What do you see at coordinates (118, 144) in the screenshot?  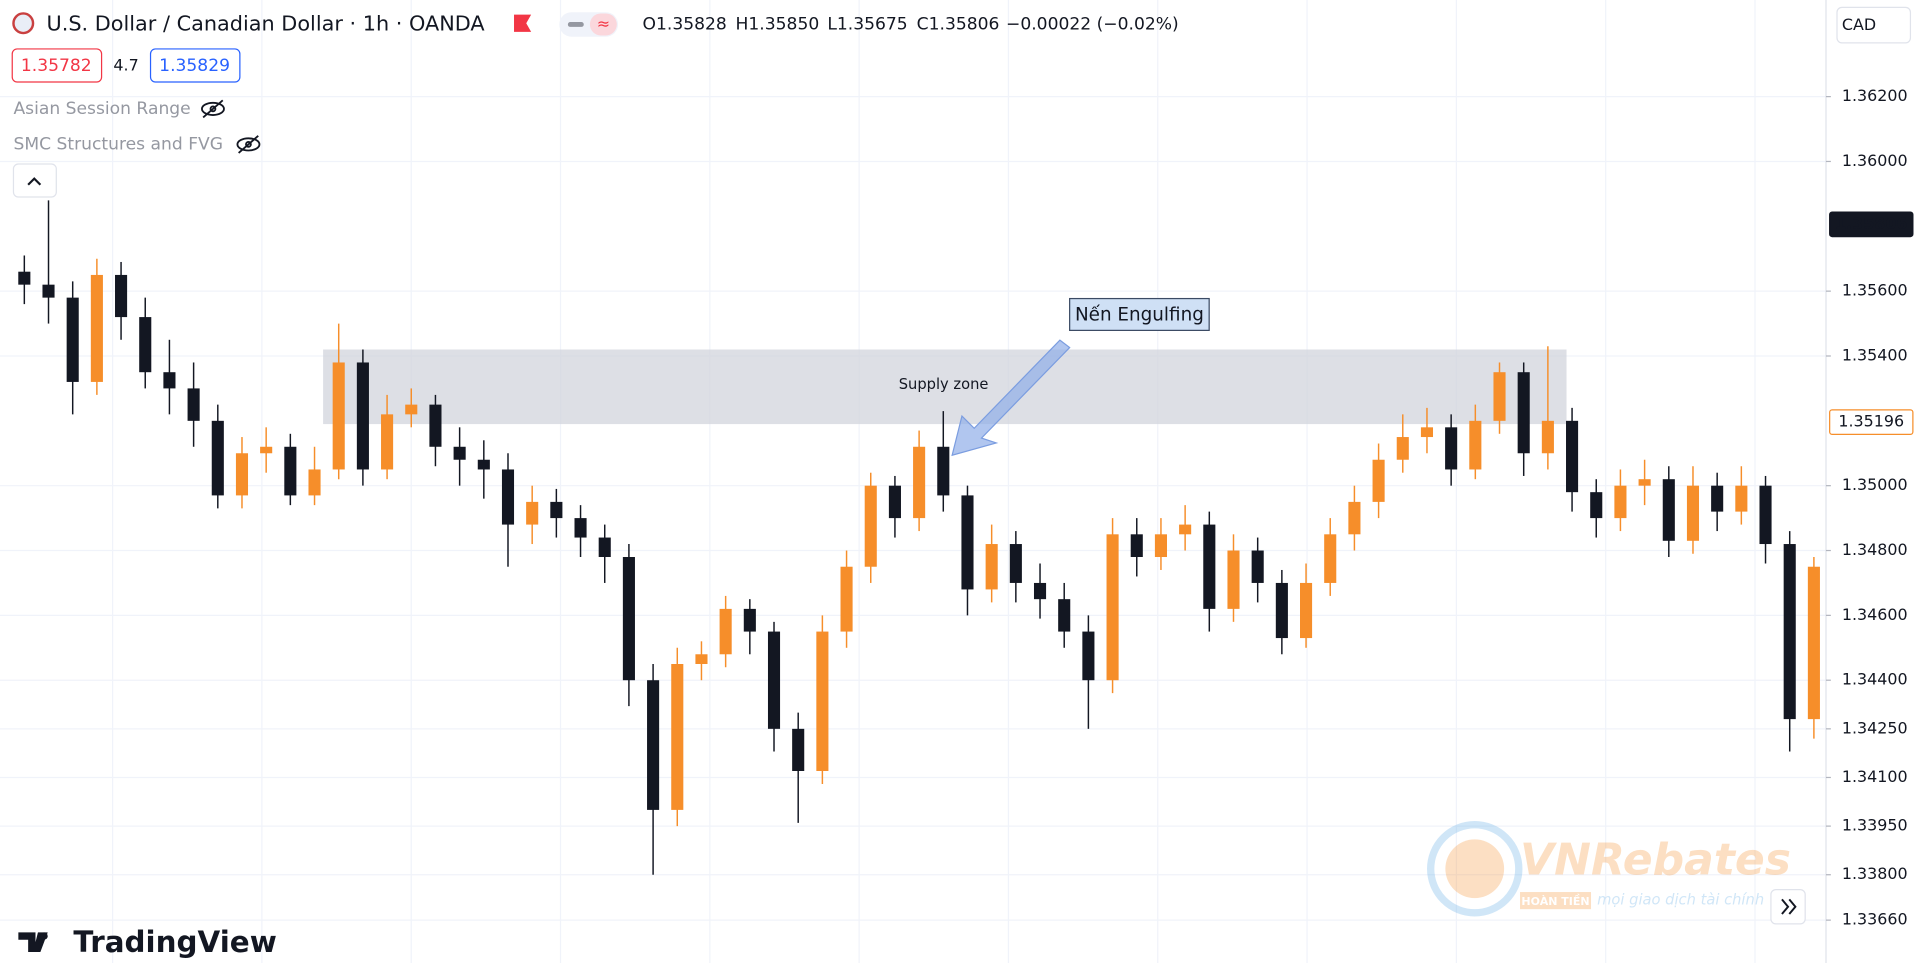 I see `indicator-label: SMC Structures and FVG` at bounding box center [118, 144].